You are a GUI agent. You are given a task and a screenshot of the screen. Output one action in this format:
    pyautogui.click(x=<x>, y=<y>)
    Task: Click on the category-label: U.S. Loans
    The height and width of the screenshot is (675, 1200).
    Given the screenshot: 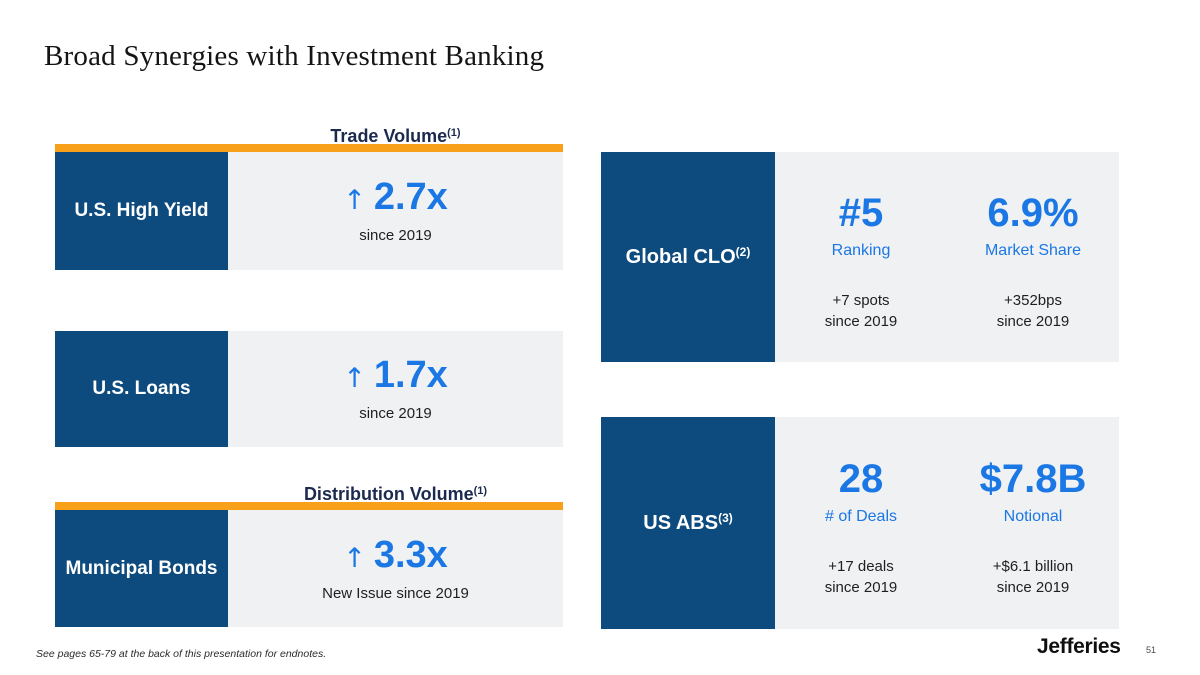 What is the action you would take?
    pyautogui.click(x=141, y=388)
    